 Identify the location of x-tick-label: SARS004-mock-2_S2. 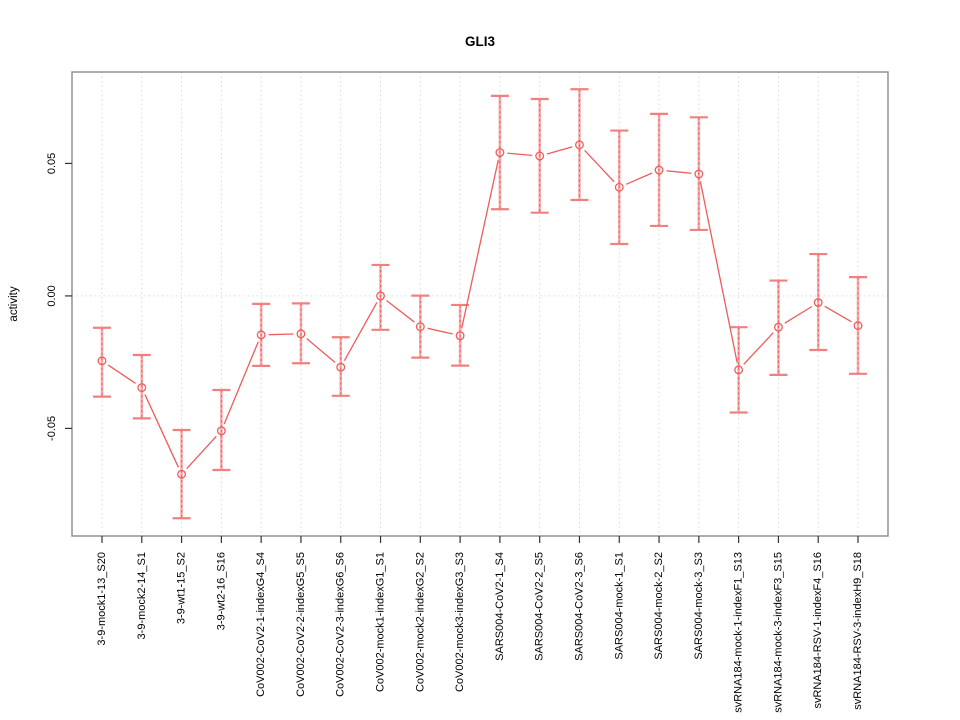
(659, 606).